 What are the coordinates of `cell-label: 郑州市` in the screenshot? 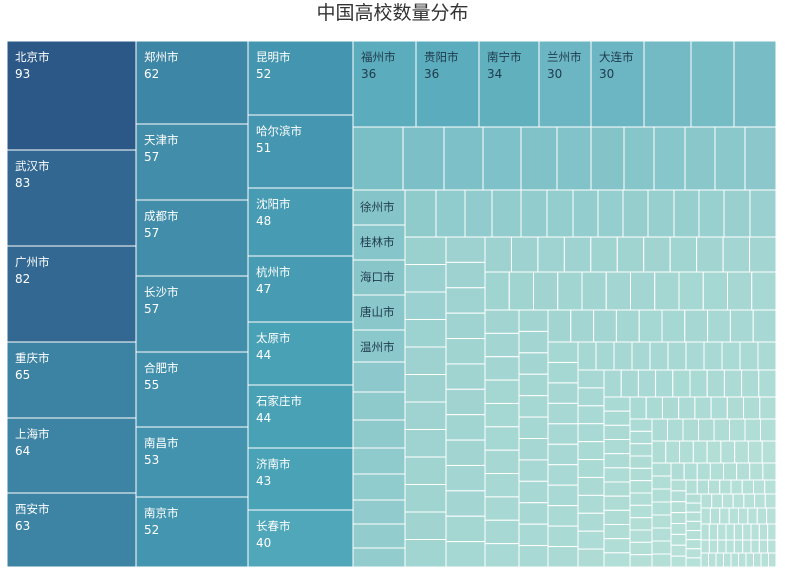 It's located at (161, 57).